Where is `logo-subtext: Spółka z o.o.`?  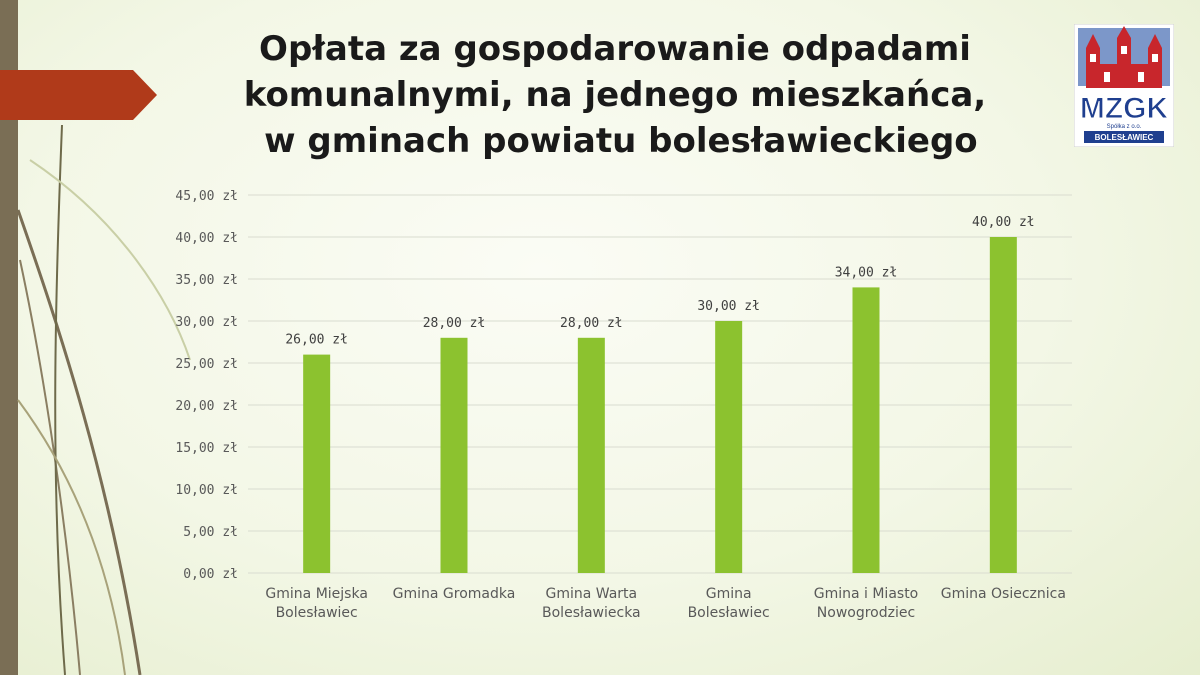 logo-subtext: Spółka z o.o. is located at coordinates (1124, 127).